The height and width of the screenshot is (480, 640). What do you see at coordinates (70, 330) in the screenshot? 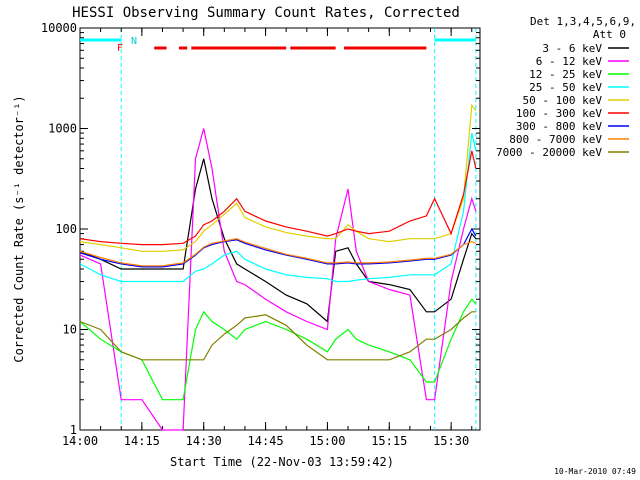
I see `y-tick-label: 10` at bounding box center [70, 330].